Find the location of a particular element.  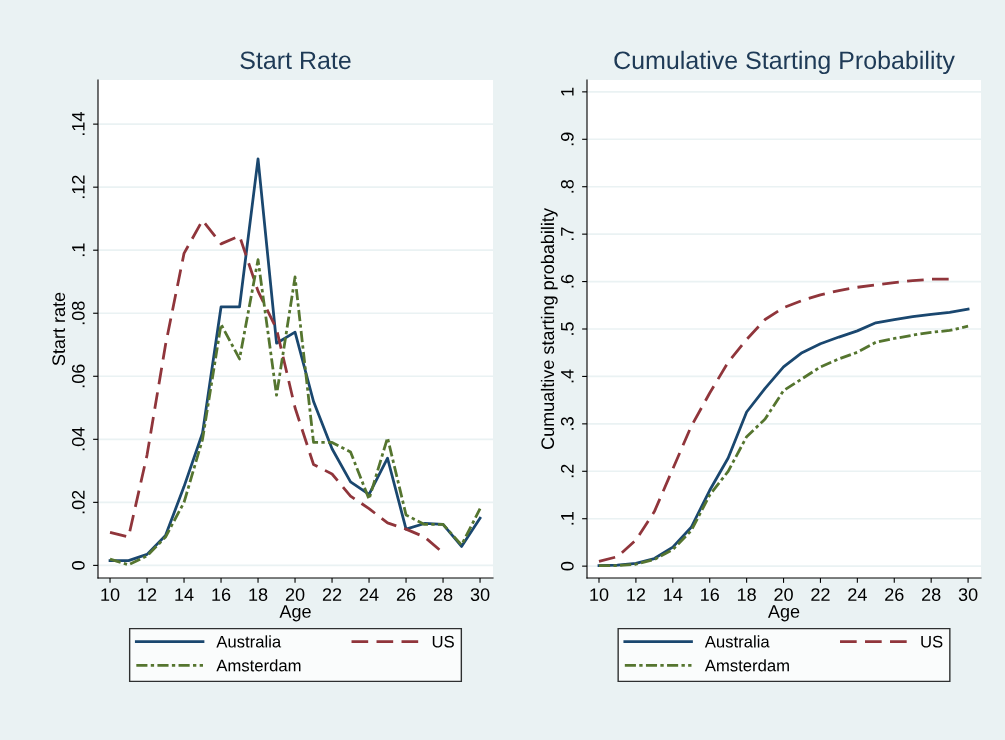

y-axis-title: Start rate is located at coordinates (59, 329).